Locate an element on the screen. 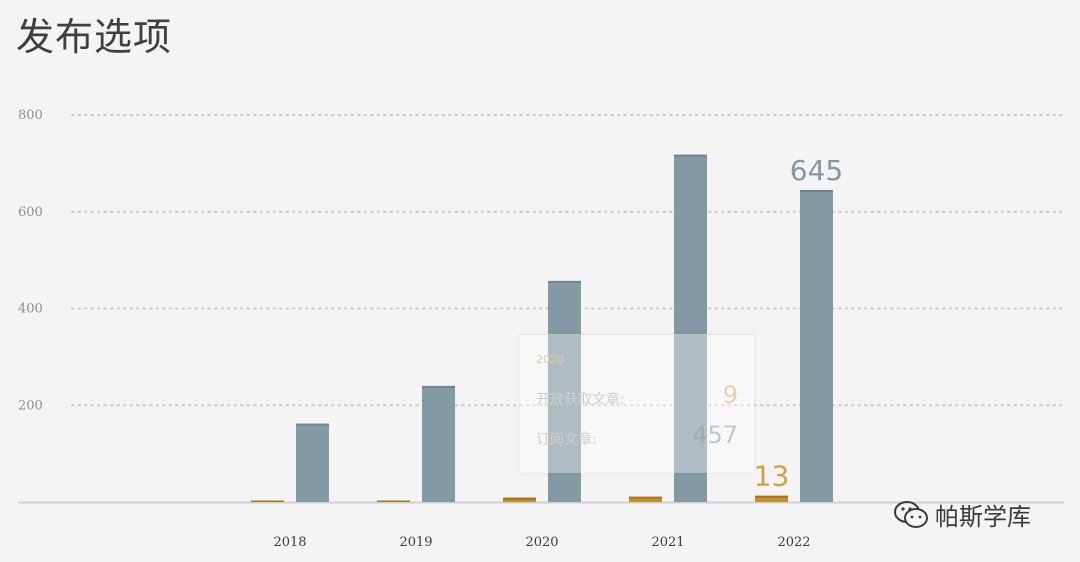 This screenshot has height=562, width=1080. y-tick-label: 800 is located at coordinates (30, 115).